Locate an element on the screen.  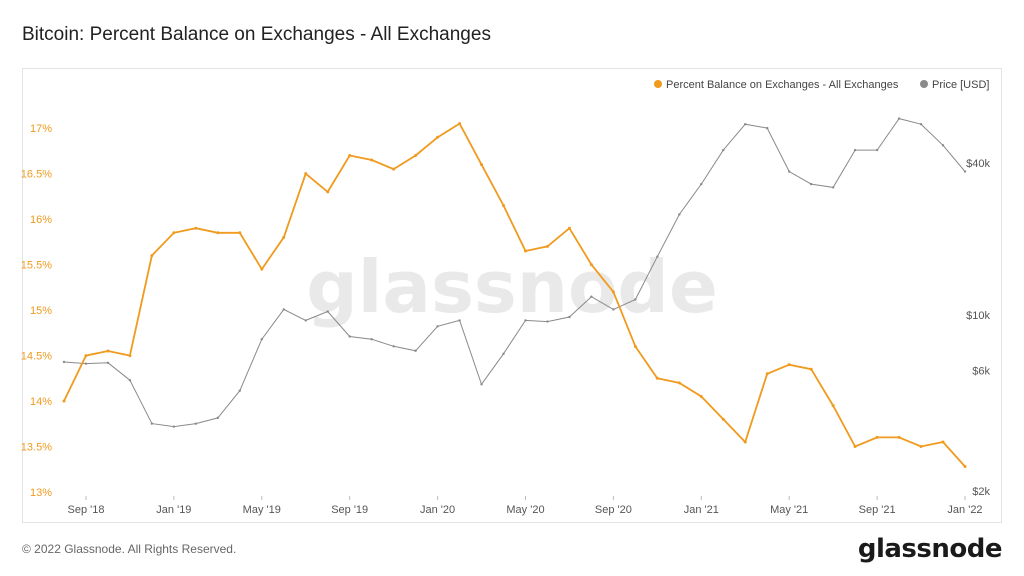
x-tick-label: Jan '19 is located at coordinates (173, 510).